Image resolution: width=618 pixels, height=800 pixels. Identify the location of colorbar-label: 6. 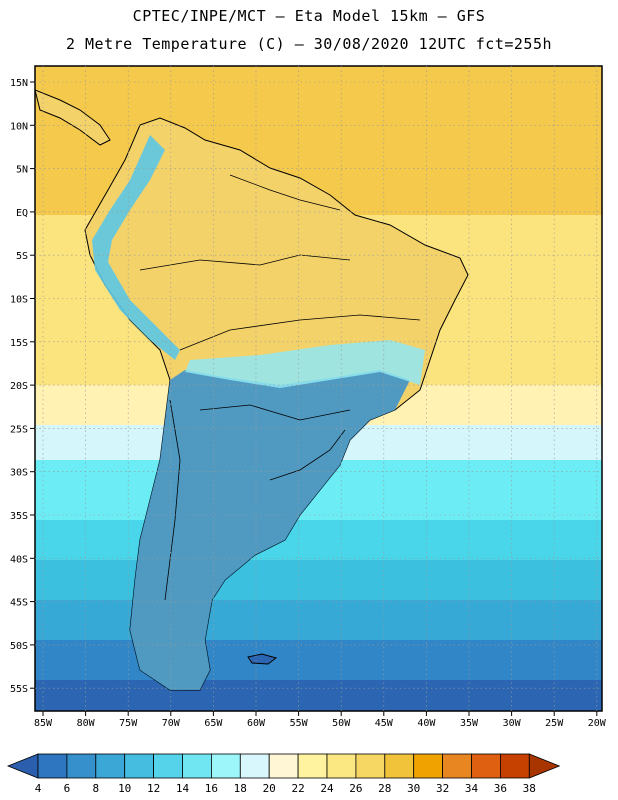
(67, 788).